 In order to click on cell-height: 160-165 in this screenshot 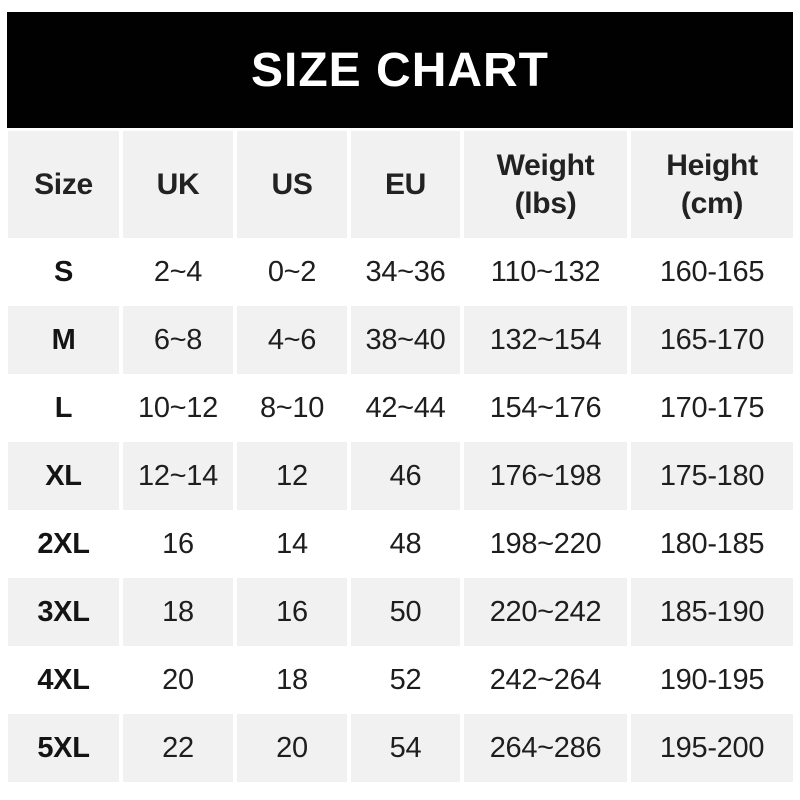, I will do `click(712, 272)`.